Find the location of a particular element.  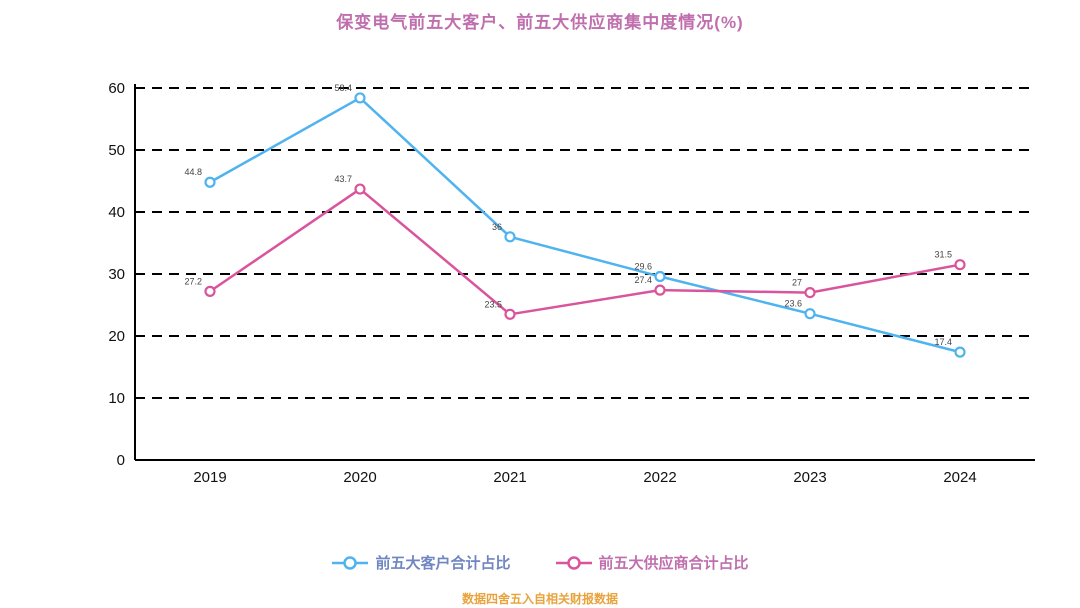

point-label-1-2022: 27.4 is located at coordinates (643, 280).